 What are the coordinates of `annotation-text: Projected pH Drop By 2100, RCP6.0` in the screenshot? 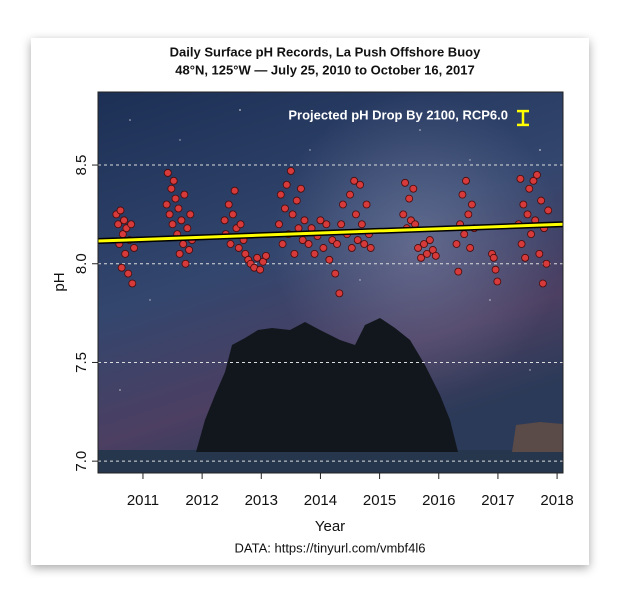 It's located at (398, 114).